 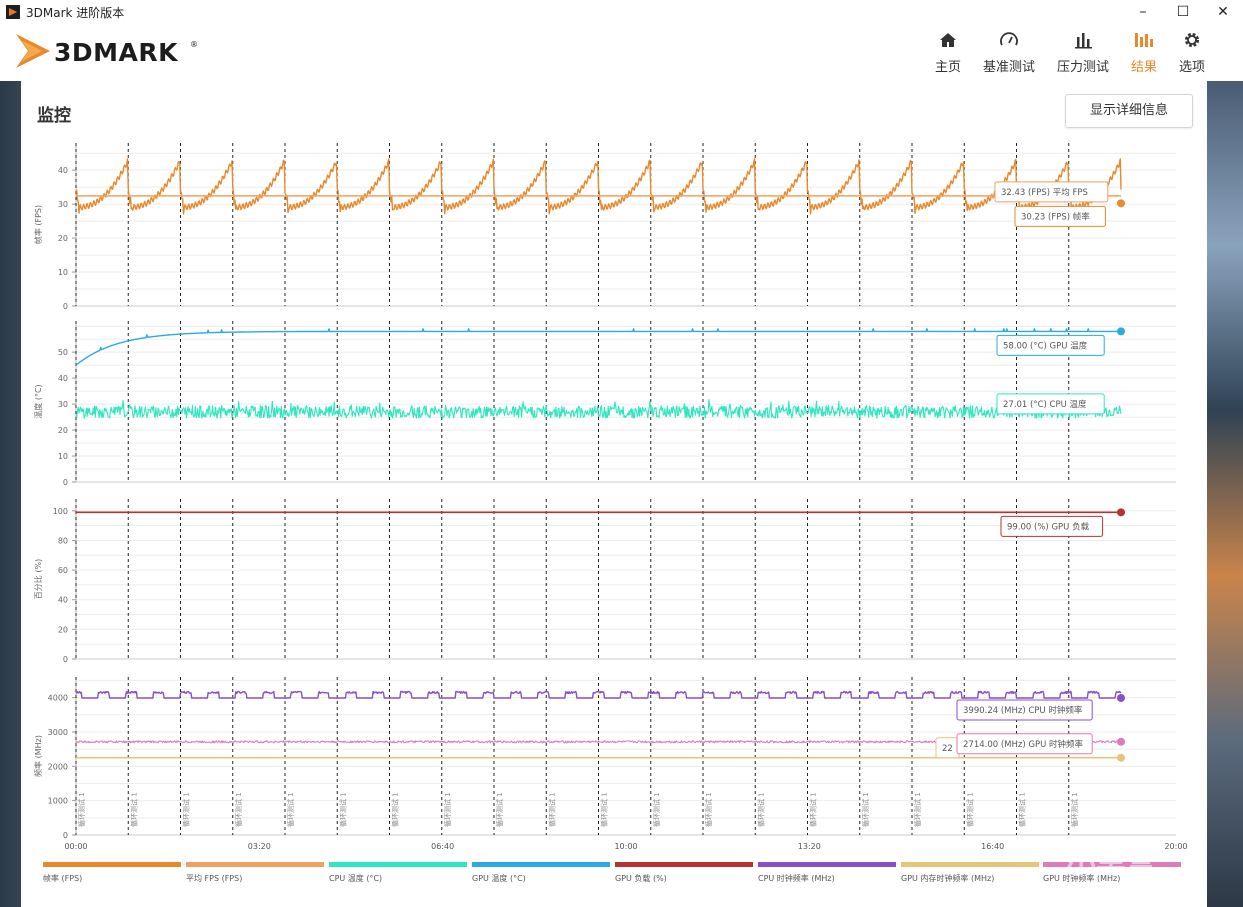 What do you see at coordinates (63, 456) in the screenshot?
I see `y-tick-label: 10` at bounding box center [63, 456].